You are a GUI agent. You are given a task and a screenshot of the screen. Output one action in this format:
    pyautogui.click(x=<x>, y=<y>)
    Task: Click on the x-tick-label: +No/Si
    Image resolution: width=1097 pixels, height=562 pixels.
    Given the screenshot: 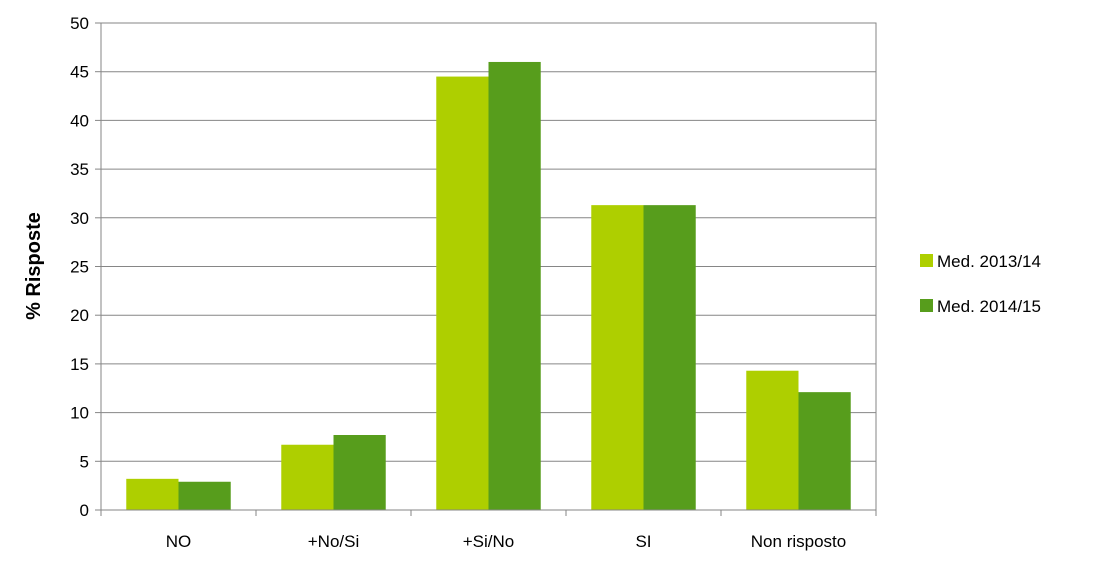 What is the action you would take?
    pyautogui.click(x=334, y=541)
    